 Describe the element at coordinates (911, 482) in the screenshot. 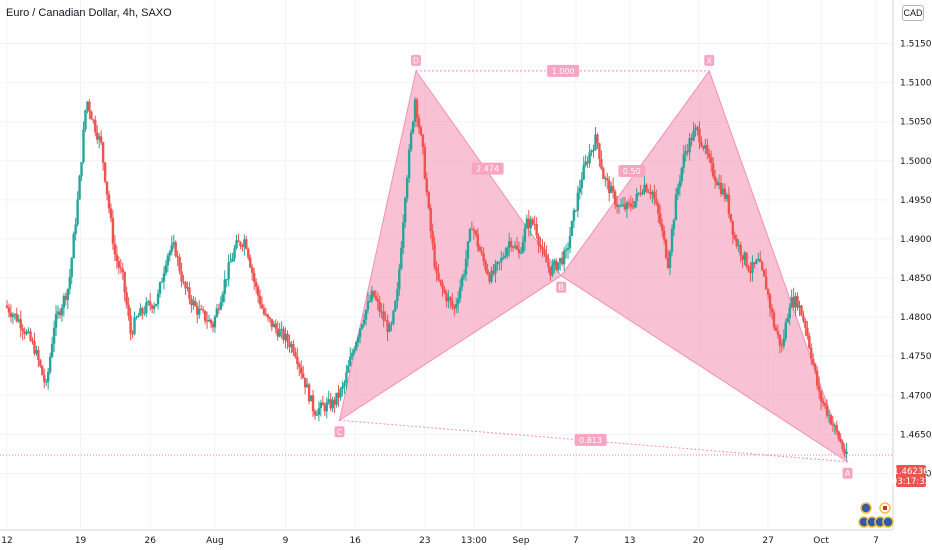

I see `price-tag-countdown: 03:17:32` at that location.